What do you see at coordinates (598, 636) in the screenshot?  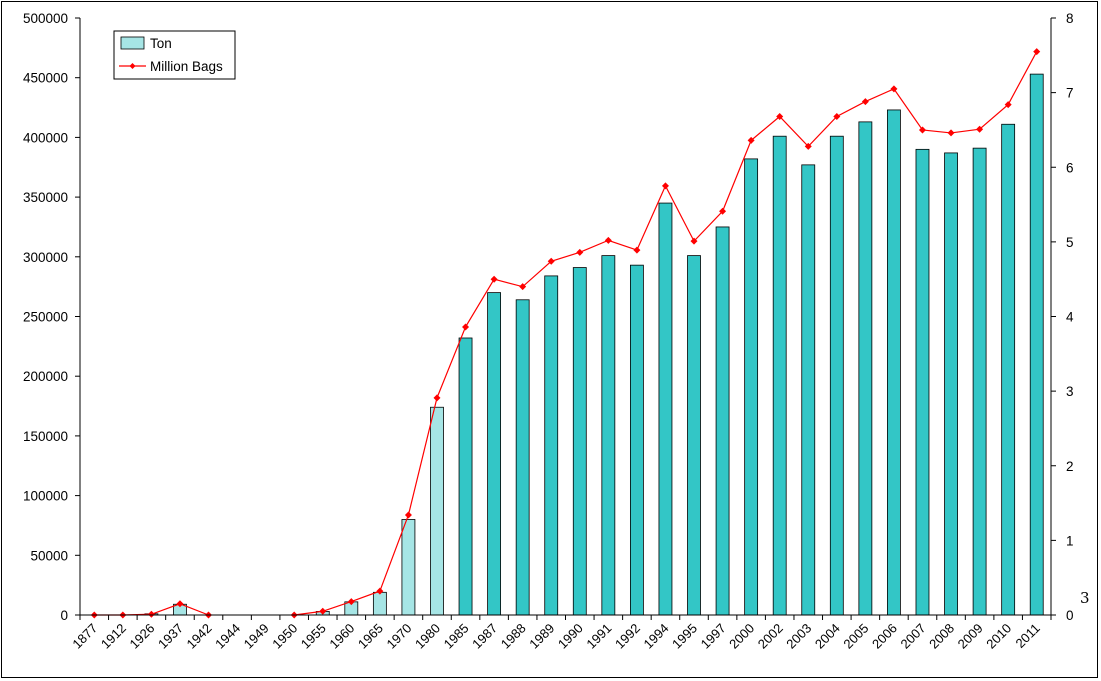 I see `x-tick-label-1991: 1991` at bounding box center [598, 636].